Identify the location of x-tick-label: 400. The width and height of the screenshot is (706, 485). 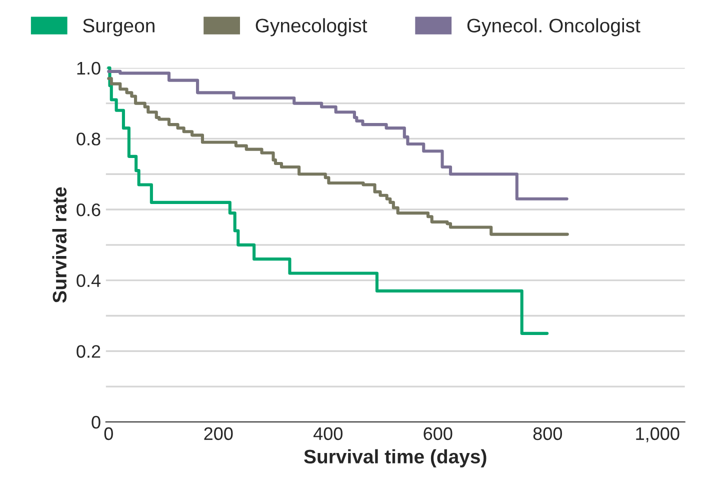
(327, 433).